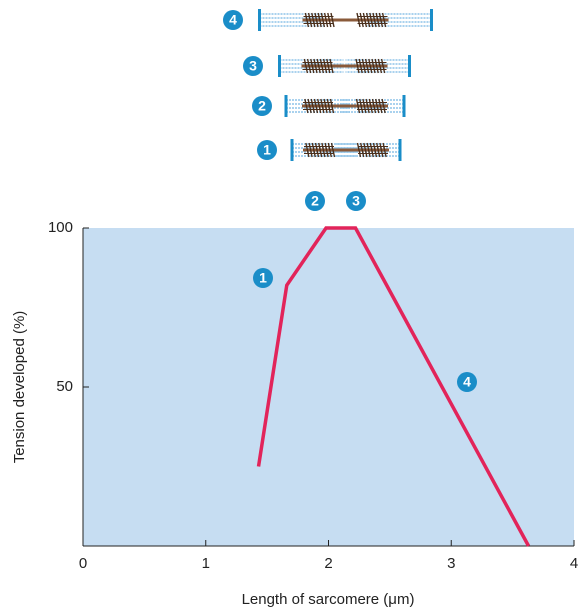 The height and width of the screenshot is (613, 578). Describe the element at coordinates (60, 227) in the screenshot. I see `y-tick-label: 100` at that location.